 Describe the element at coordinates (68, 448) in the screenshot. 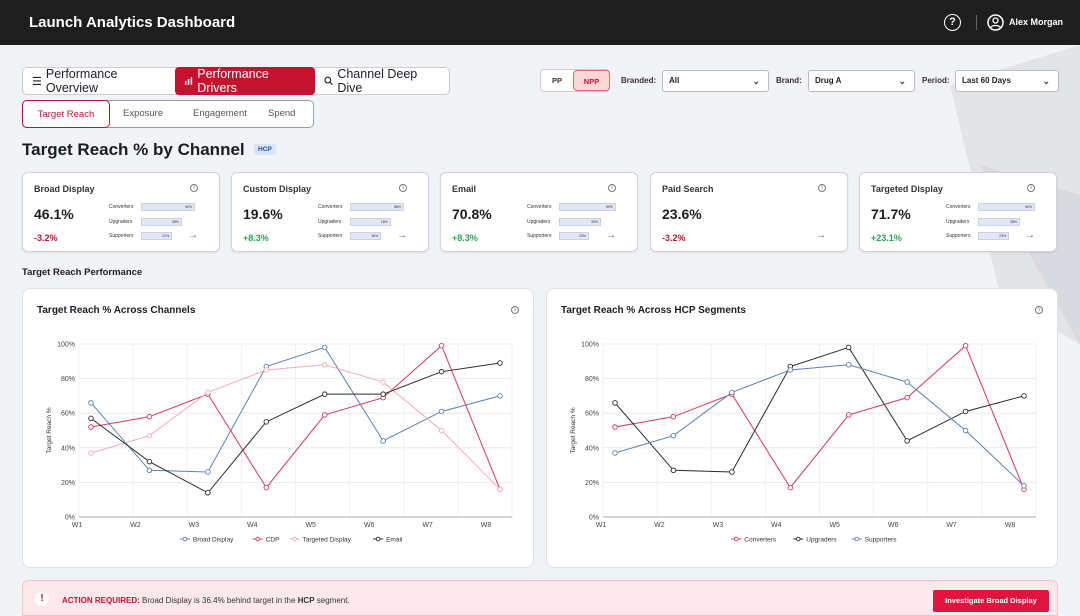

I see `y-tick-label: 40%` at that location.